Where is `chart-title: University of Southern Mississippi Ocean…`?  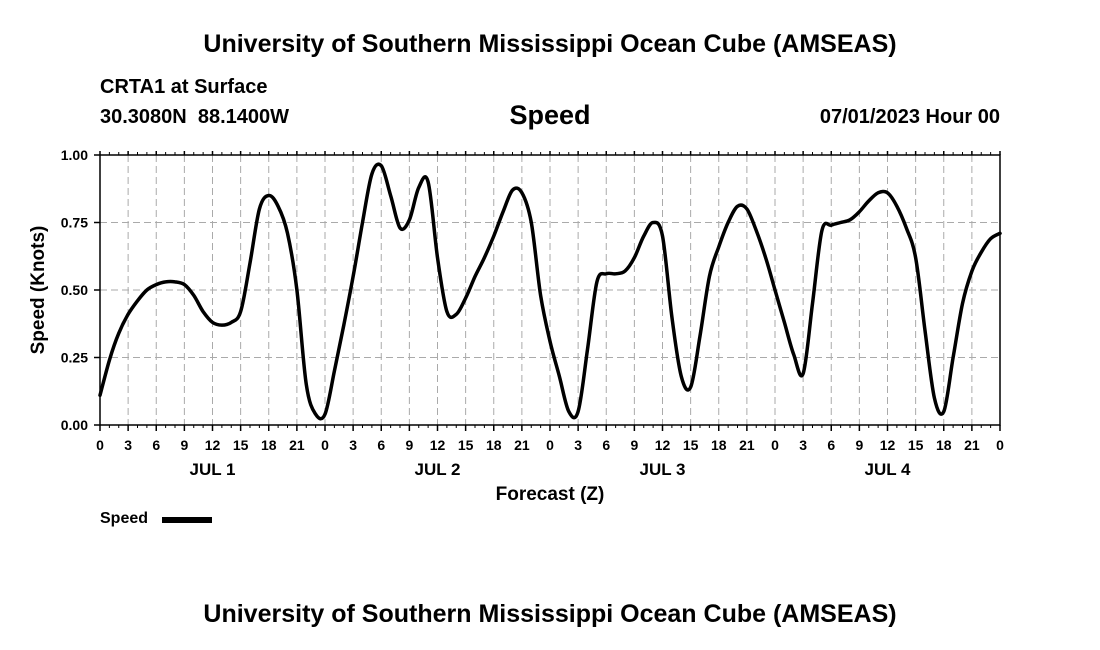 chart-title: University of Southern Mississippi Ocean… is located at coordinates (550, 44).